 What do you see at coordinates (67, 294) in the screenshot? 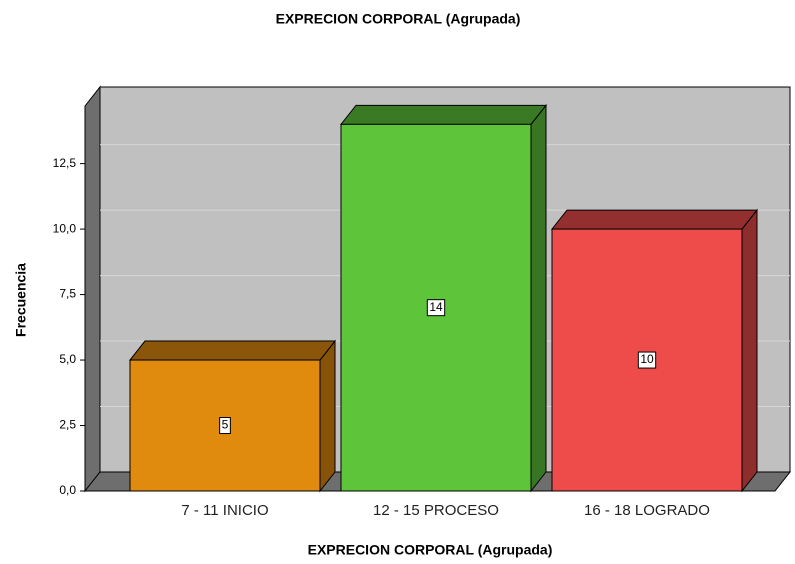
I see `y-tick-label: 7,5` at bounding box center [67, 294].